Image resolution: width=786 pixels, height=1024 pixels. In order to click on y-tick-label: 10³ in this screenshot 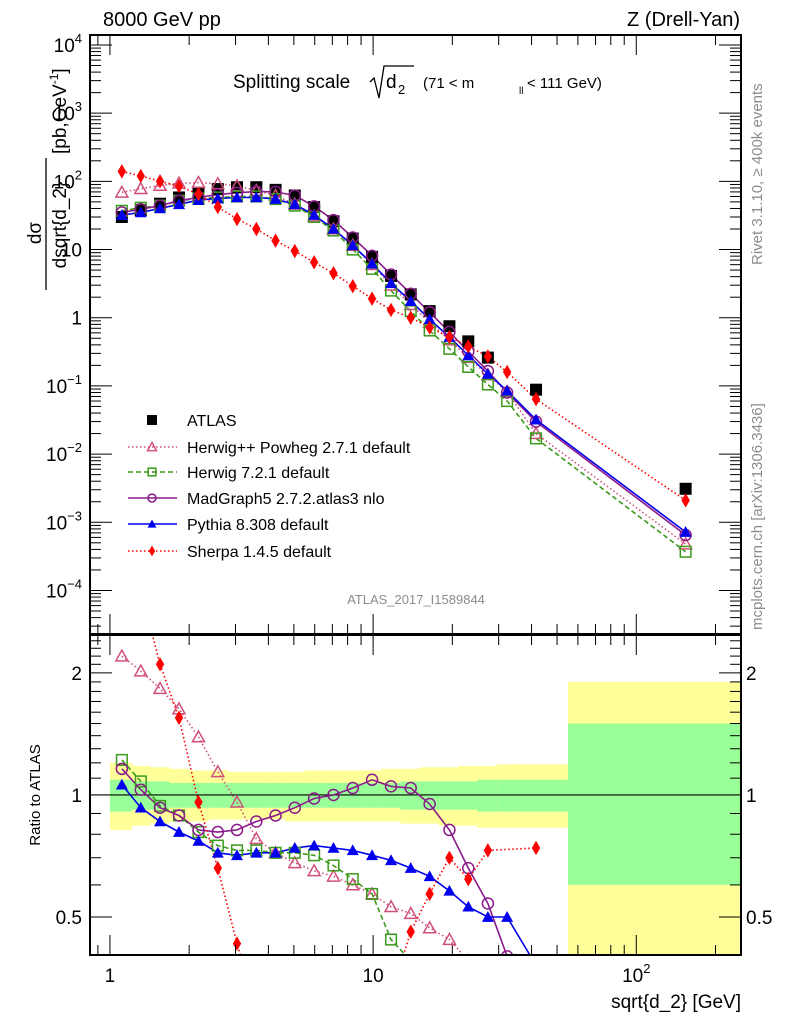, I will do `click(68, 112)`.